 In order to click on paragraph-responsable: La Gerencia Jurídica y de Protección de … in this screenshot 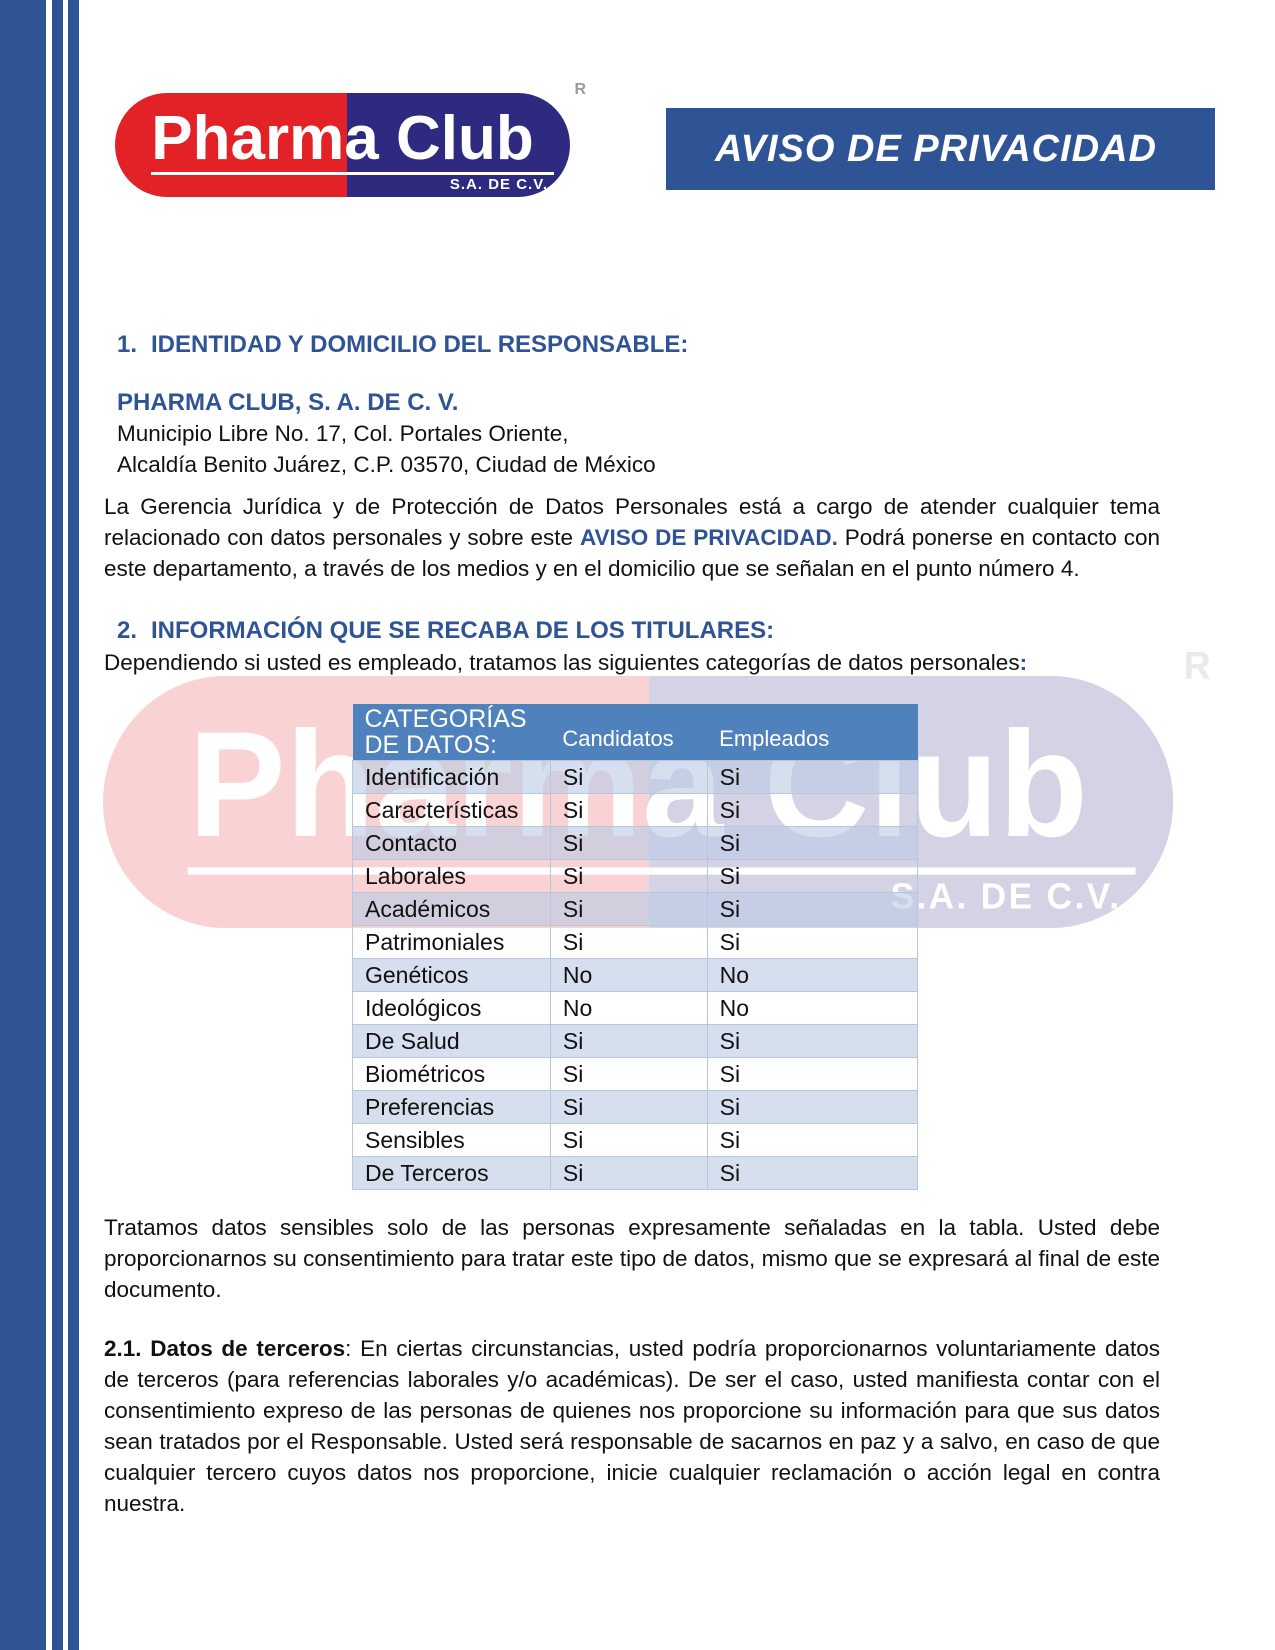, I will do `click(632, 537)`.